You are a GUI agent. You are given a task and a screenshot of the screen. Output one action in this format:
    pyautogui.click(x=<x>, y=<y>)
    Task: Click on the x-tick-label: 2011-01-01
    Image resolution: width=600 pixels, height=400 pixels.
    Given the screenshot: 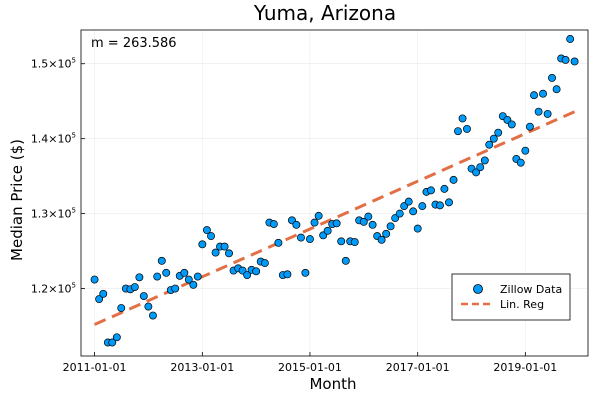 What is the action you would take?
    pyautogui.click(x=95, y=367)
    